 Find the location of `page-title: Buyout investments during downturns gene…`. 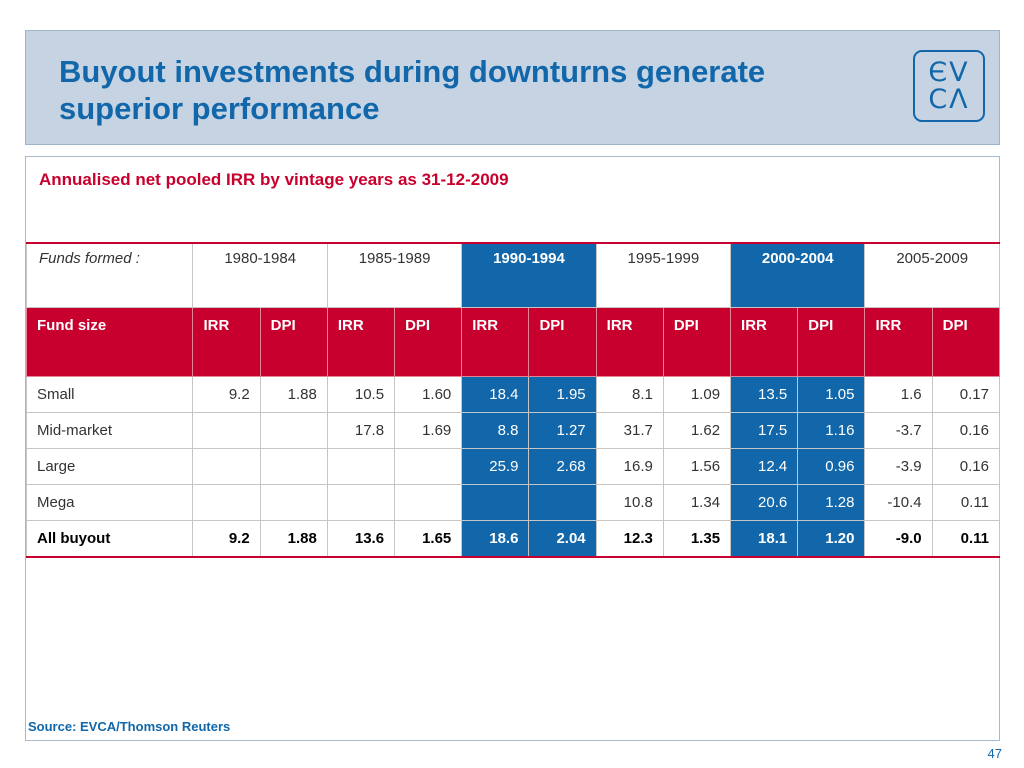

page-title: Buyout investments during downturns gene… is located at coordinates (412, 90).